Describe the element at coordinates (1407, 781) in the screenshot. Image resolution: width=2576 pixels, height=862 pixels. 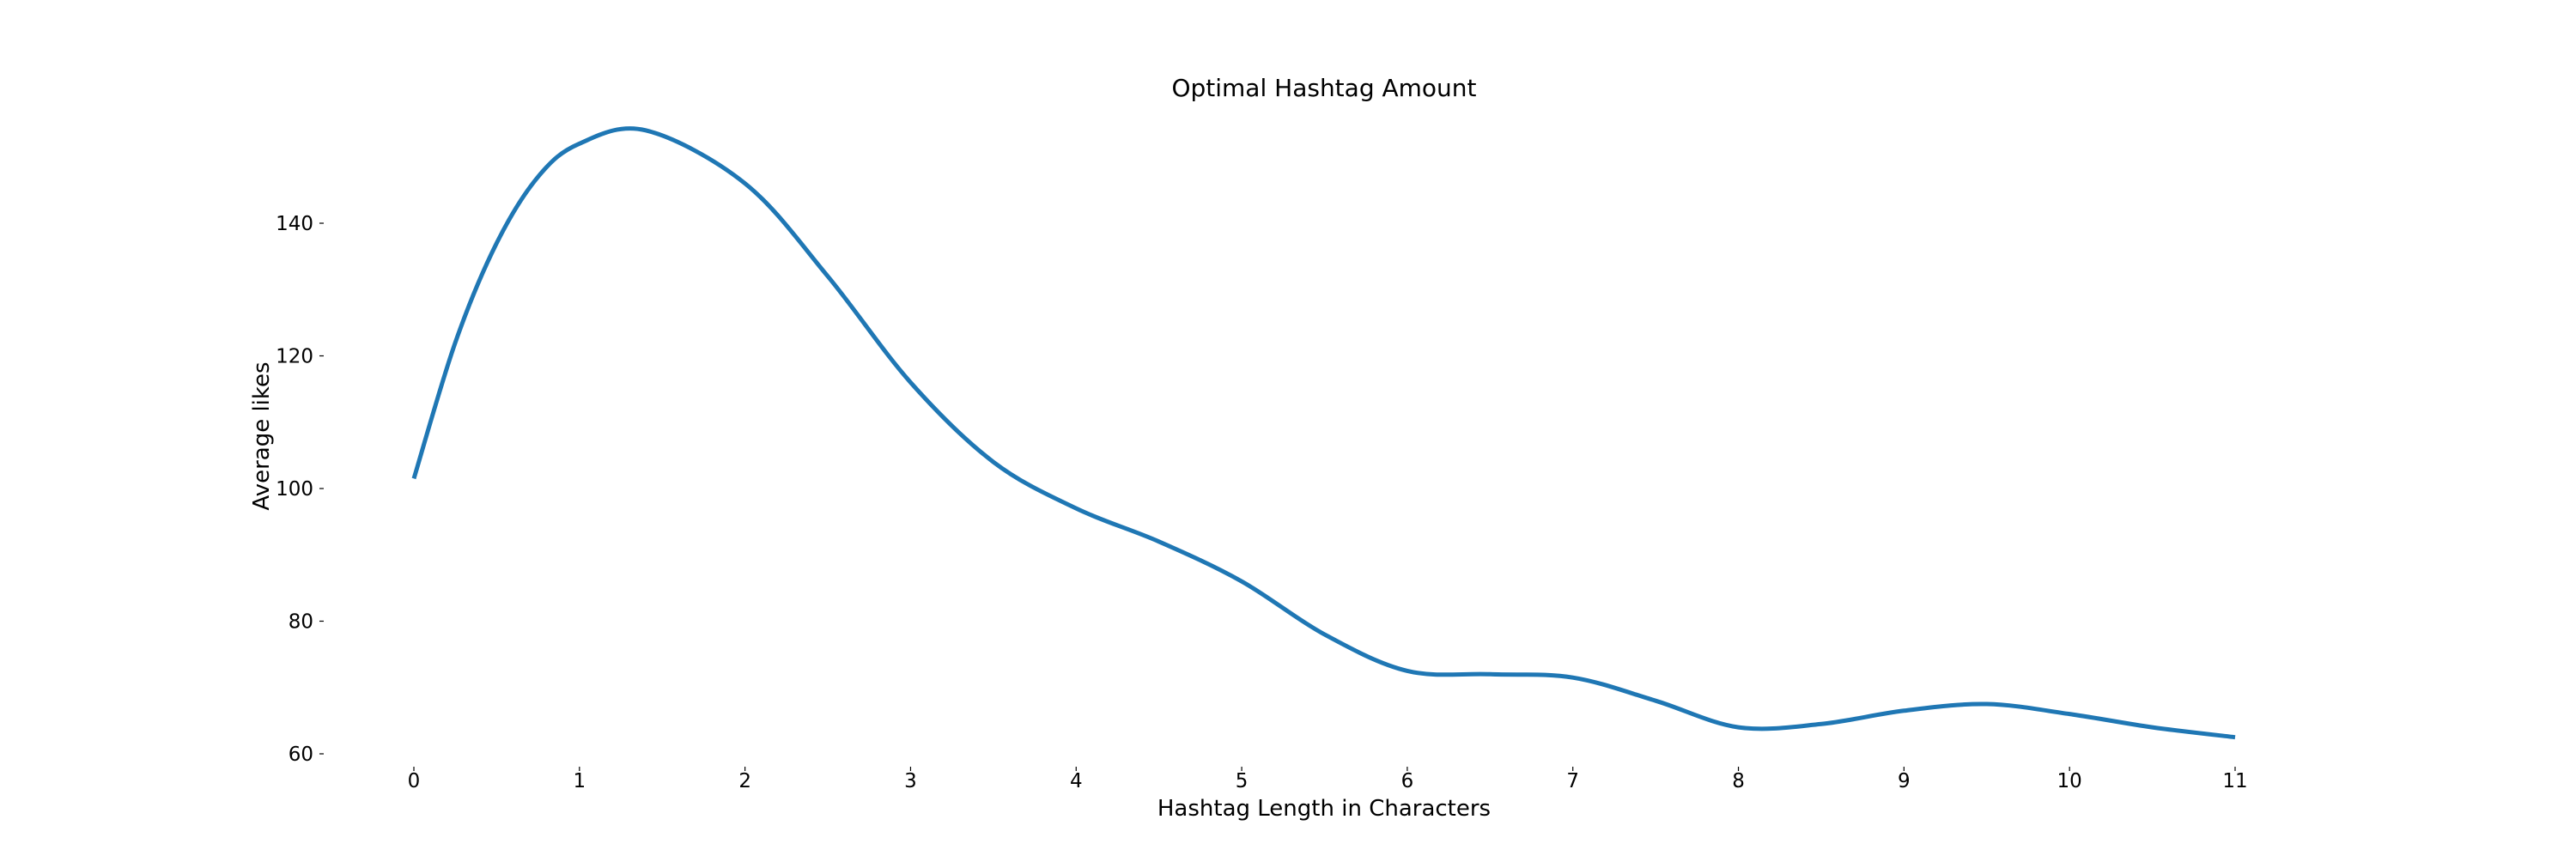
I see `x-tick-label: 6` at that location.